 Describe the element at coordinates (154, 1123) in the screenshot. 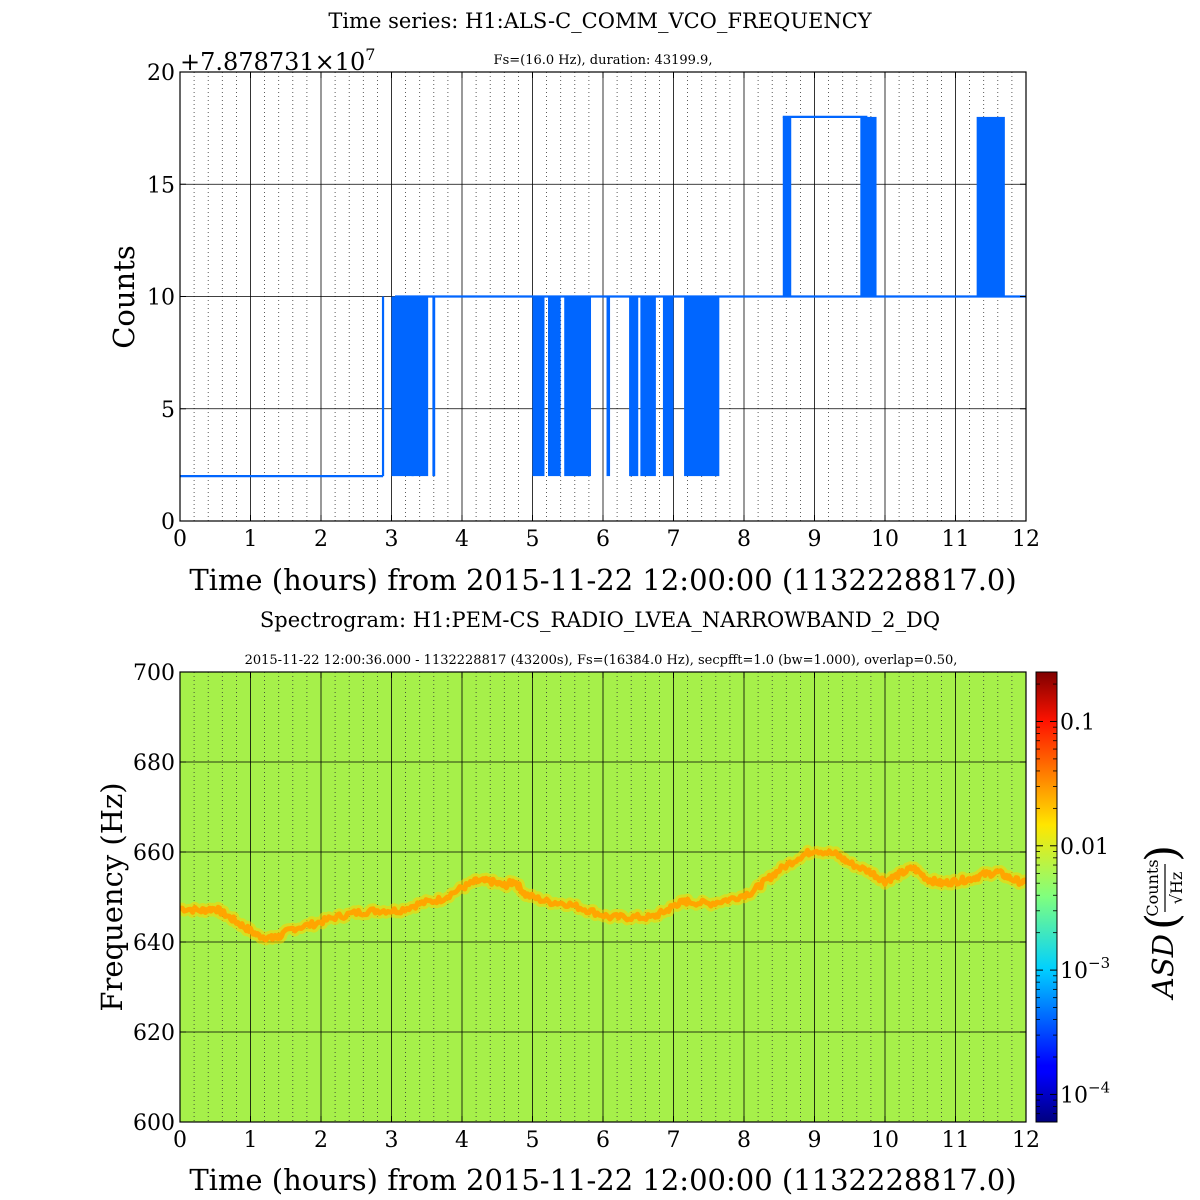

I see `spectrogram-y-tick-label: 600` at that location.